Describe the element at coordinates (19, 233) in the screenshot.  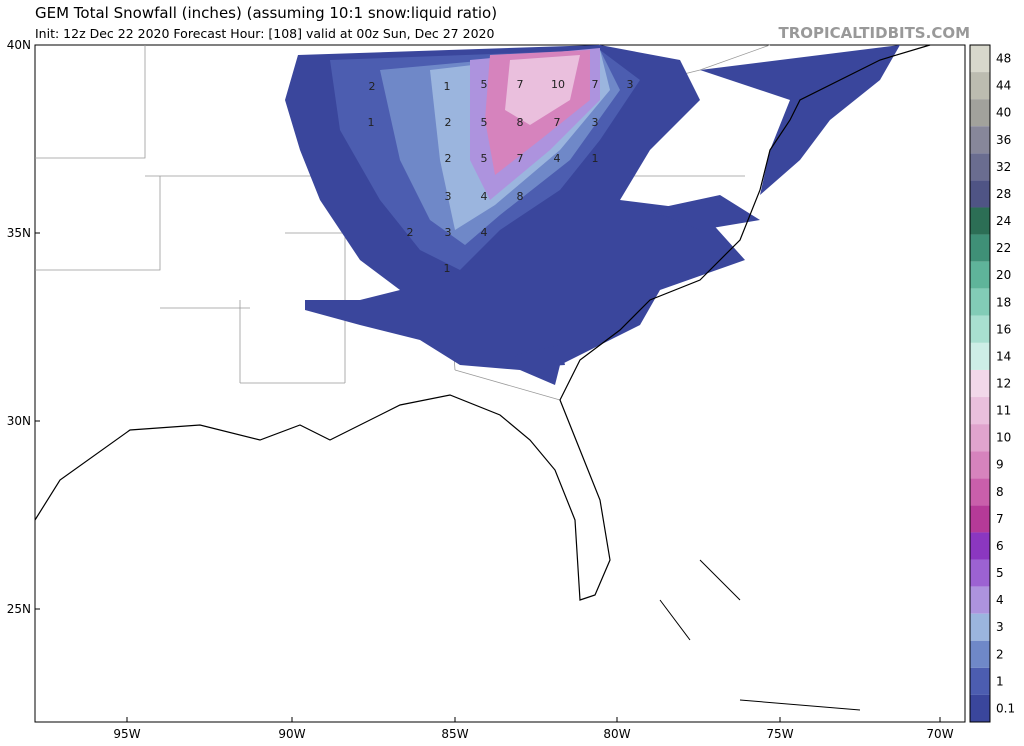
I see `lat-label: 35N` at that location.